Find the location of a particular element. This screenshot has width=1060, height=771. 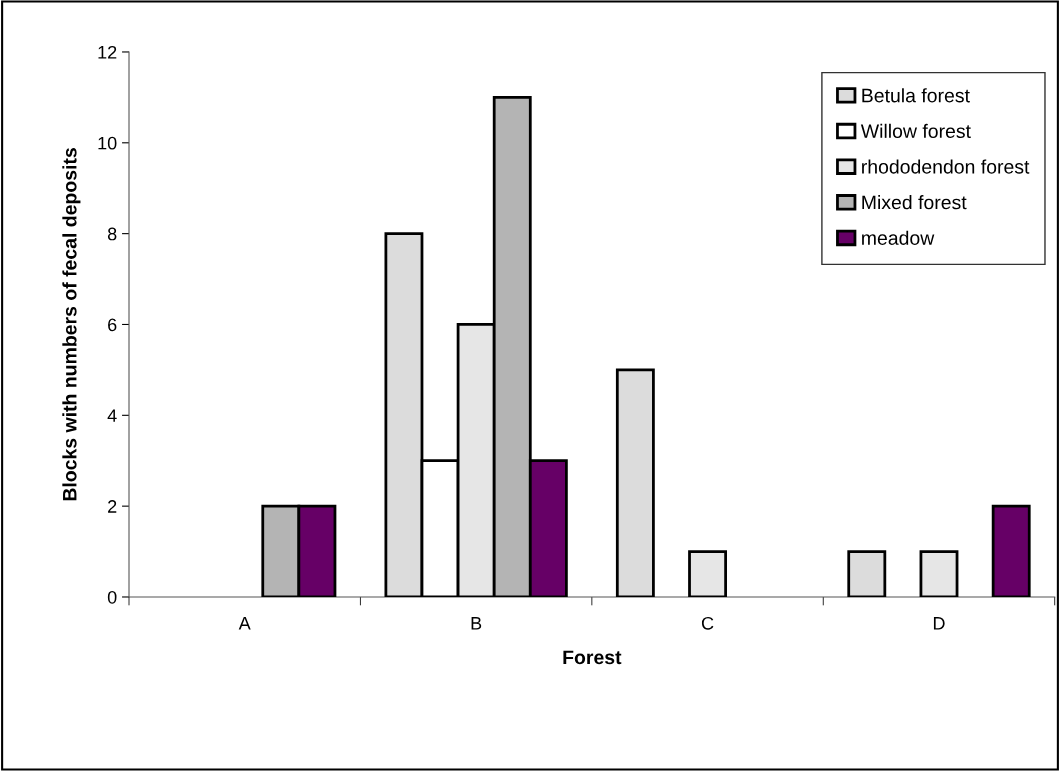

legend-label: Betula forest is located at coordinates (916, 95).